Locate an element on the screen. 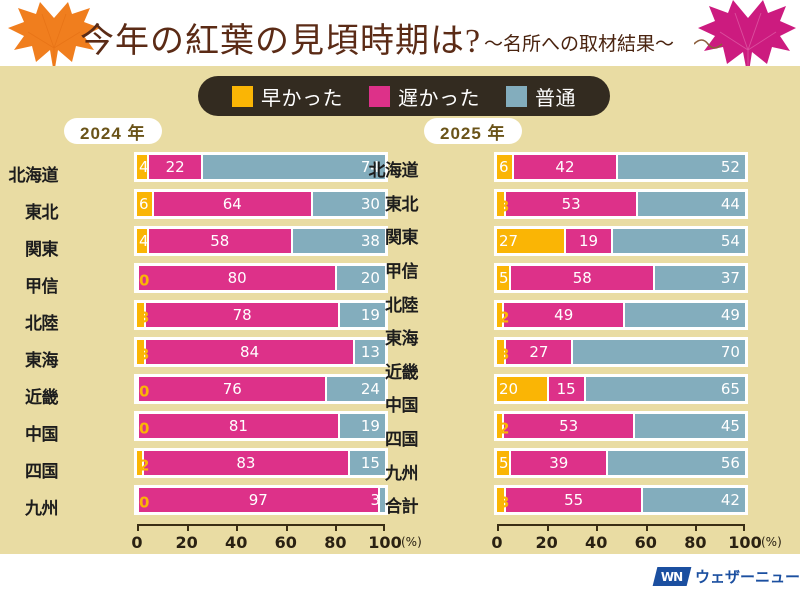 The height and width of the screenshot is (600, 800). legend-item-early: 早かった is located at coordinates (287, 96).